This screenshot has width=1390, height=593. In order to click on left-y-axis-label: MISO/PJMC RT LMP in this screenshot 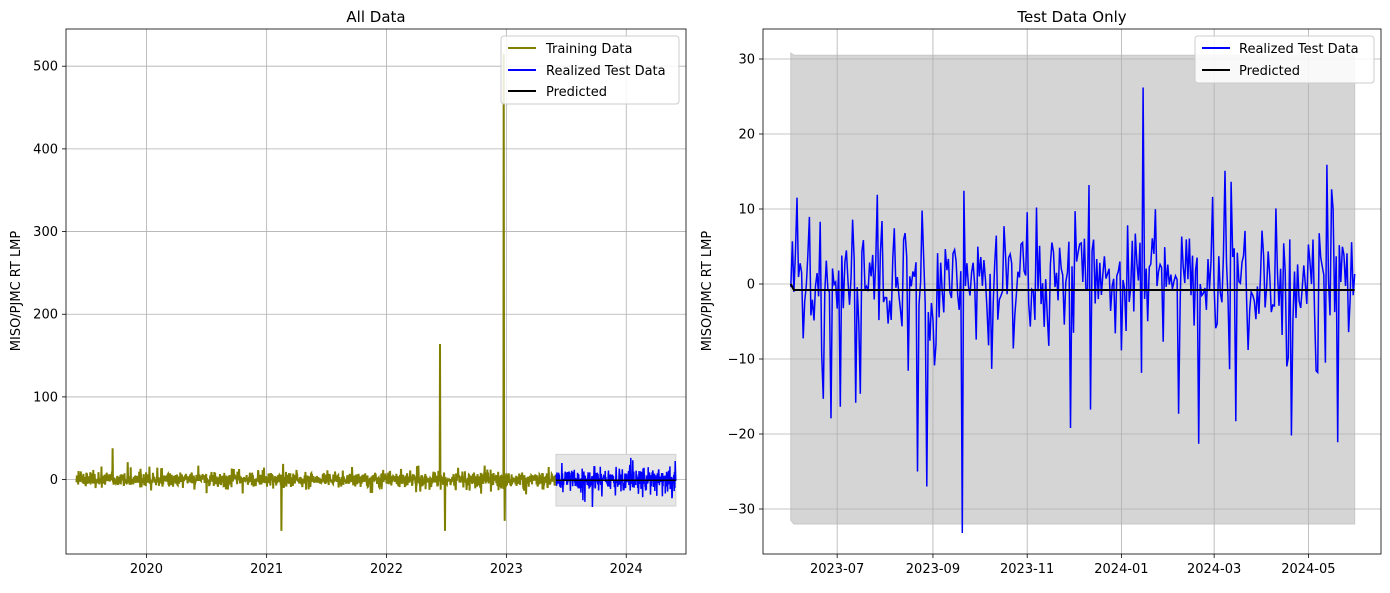, I will do `click(16, 291)`.